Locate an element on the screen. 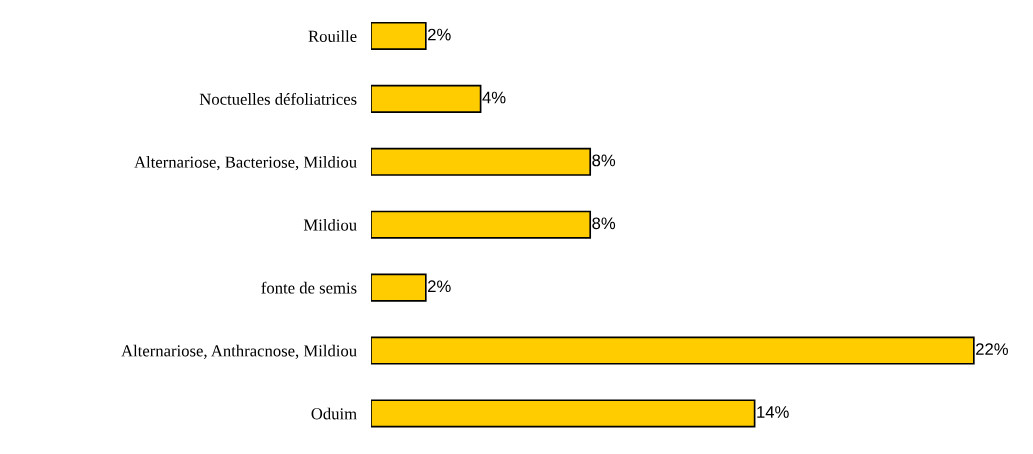 The image size is (1033, 454). y-tick-label: Noctuelles défoliatrices is located at coordinates (278, 98).